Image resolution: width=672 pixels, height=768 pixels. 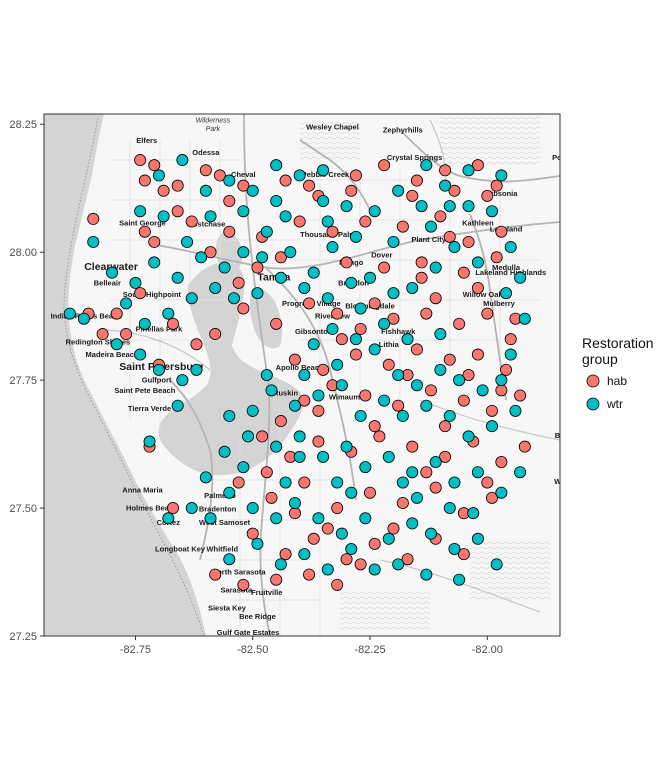 I want to click on place-label: Bowling, so click(x=570, y=435).